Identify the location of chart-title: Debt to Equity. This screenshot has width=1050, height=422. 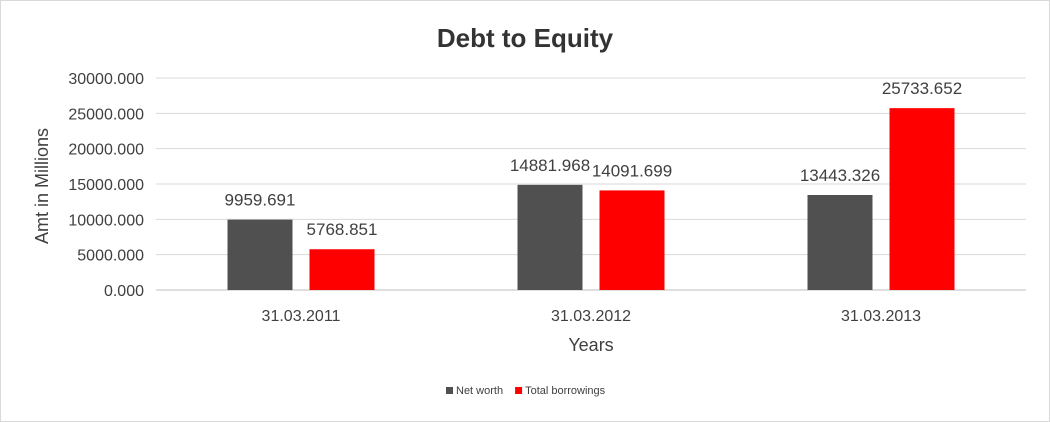
(525, 38).